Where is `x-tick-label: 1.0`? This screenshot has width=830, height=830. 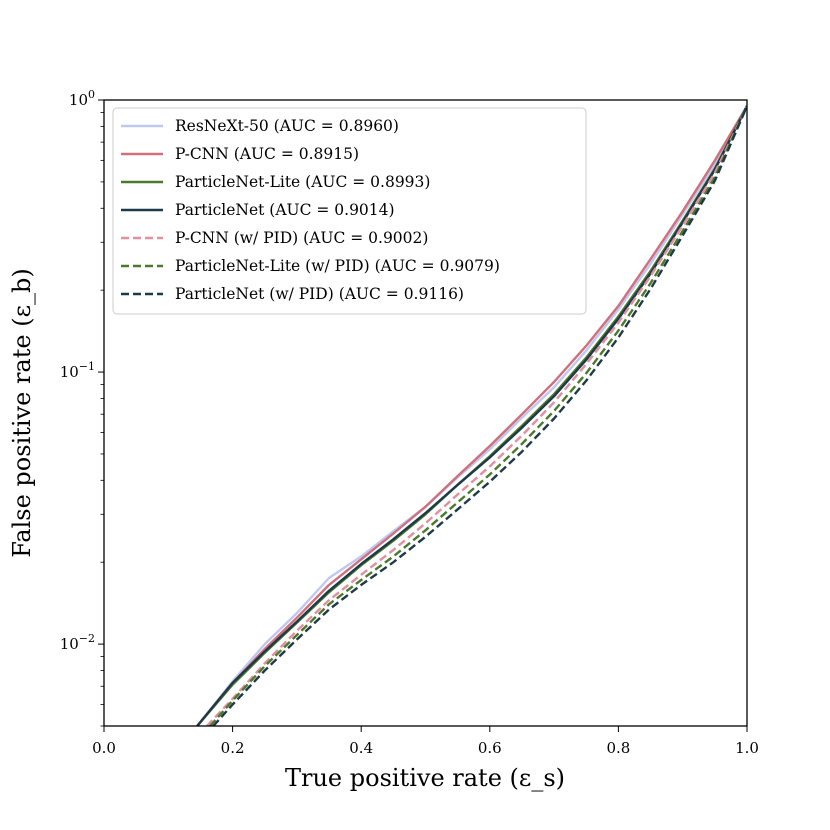
x-tick-label: 1.0 is located at coordinates (747, 748).